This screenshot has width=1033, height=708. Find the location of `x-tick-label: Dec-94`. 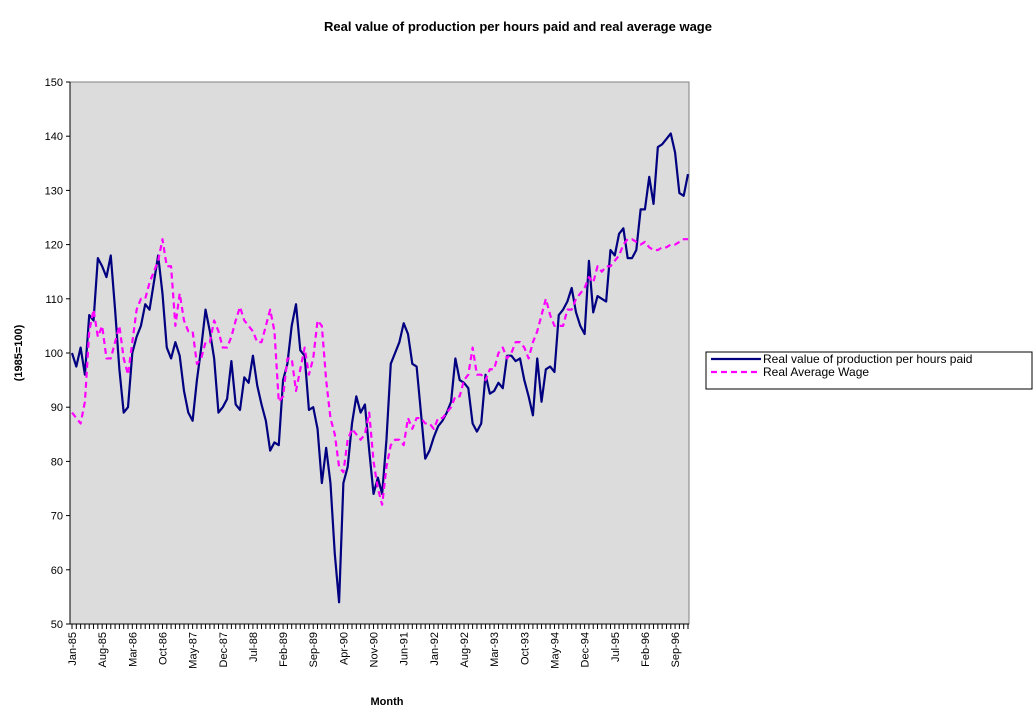

x-tick-label: Dec-94 is located at coordinates (586, 649).